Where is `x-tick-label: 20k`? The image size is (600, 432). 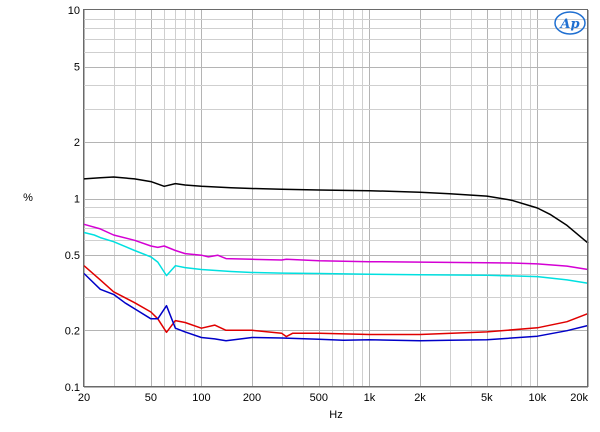 x-tick-label: 20k is located at coordinates (579, 398).